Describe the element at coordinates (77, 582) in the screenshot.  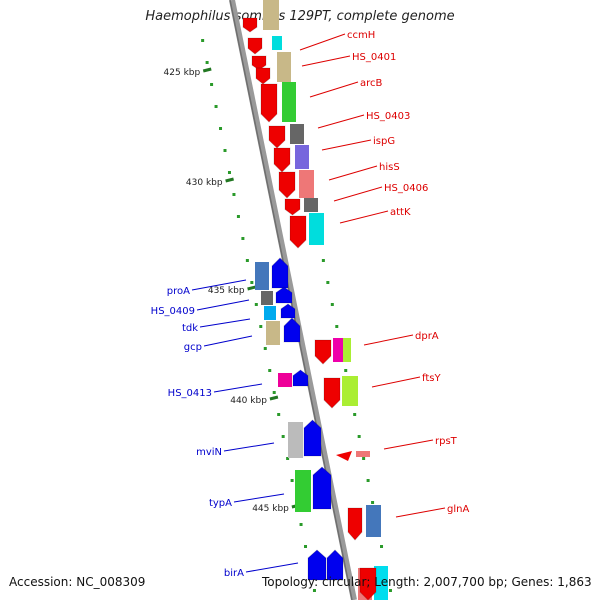
I see `accession-label: Accession: NC_008309` at that location.